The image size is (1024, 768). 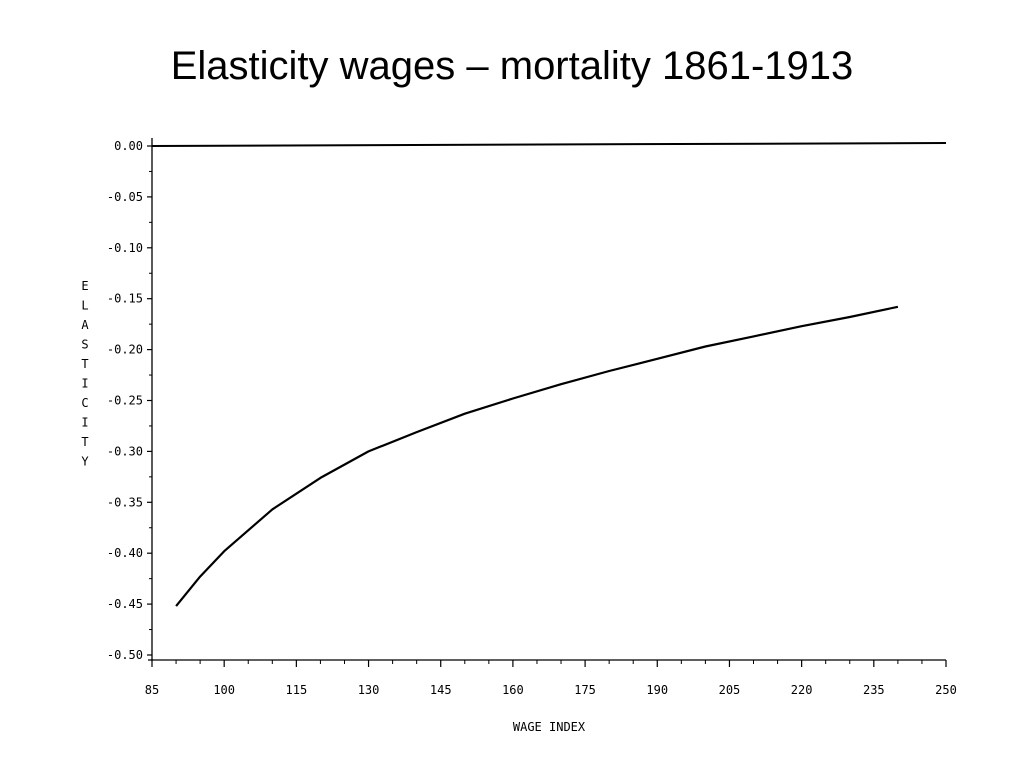 I want to click on y-tick-label: -0.20, so click(x=125, y=350).